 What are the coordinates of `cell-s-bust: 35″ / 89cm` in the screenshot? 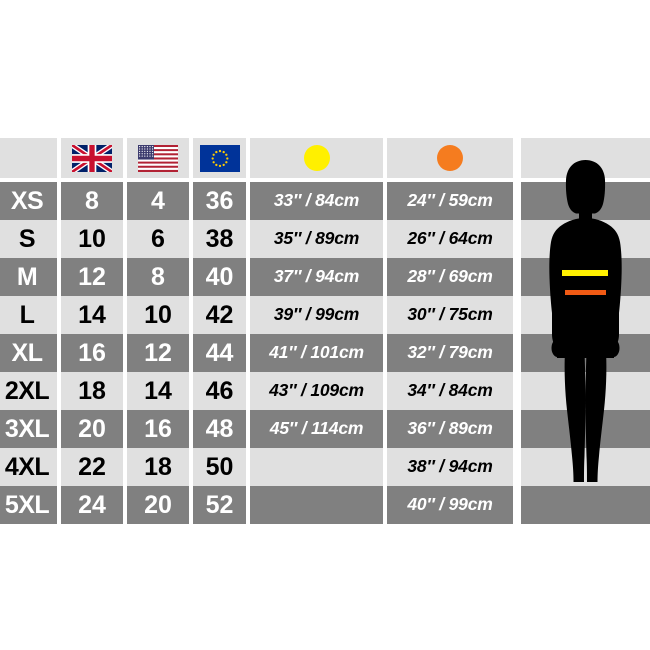 It's located at (316, 239).